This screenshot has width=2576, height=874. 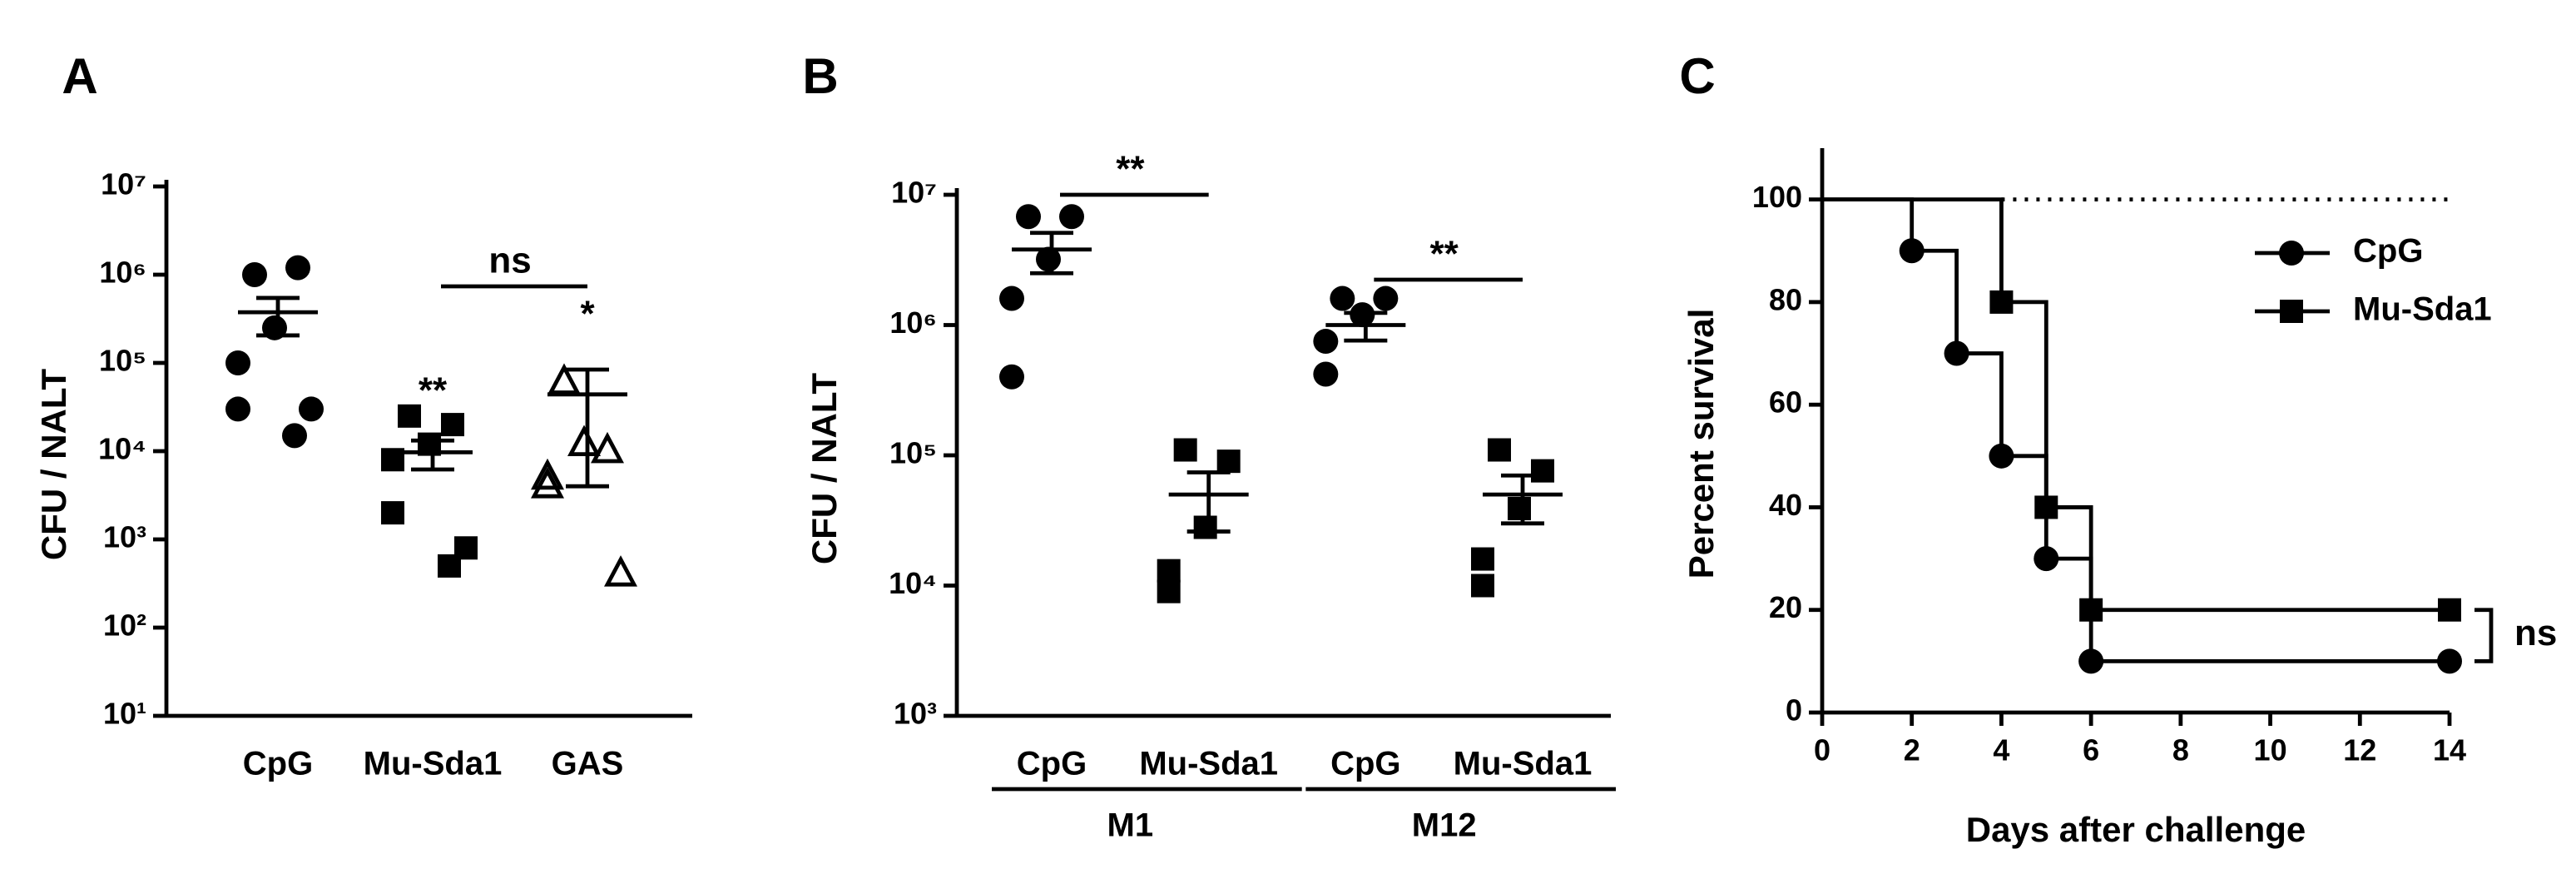 What do you see at coordinates (1697, 76) in the screenshot?
I see `panel-letter: C` at bounding box center [1697, 76].